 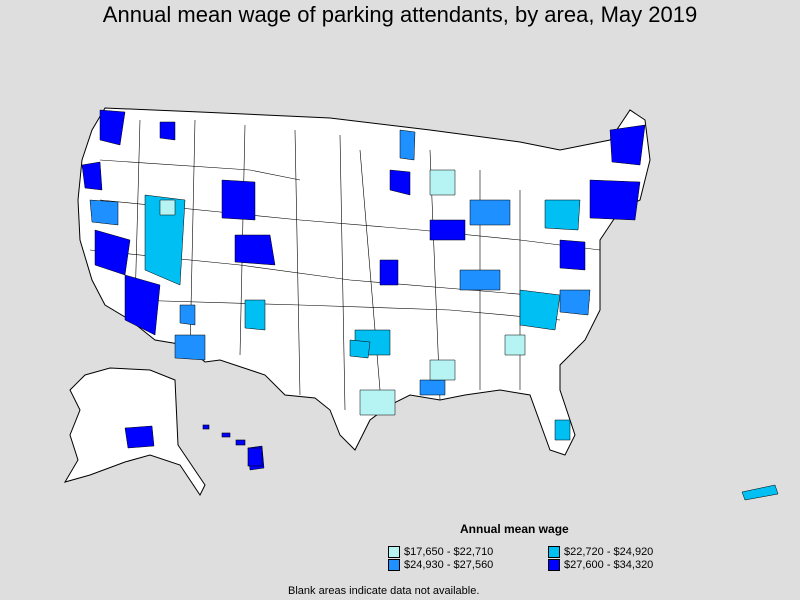 I want to click on legend-item-1: $17,650 - $22,710, so click(x=463, y=552).